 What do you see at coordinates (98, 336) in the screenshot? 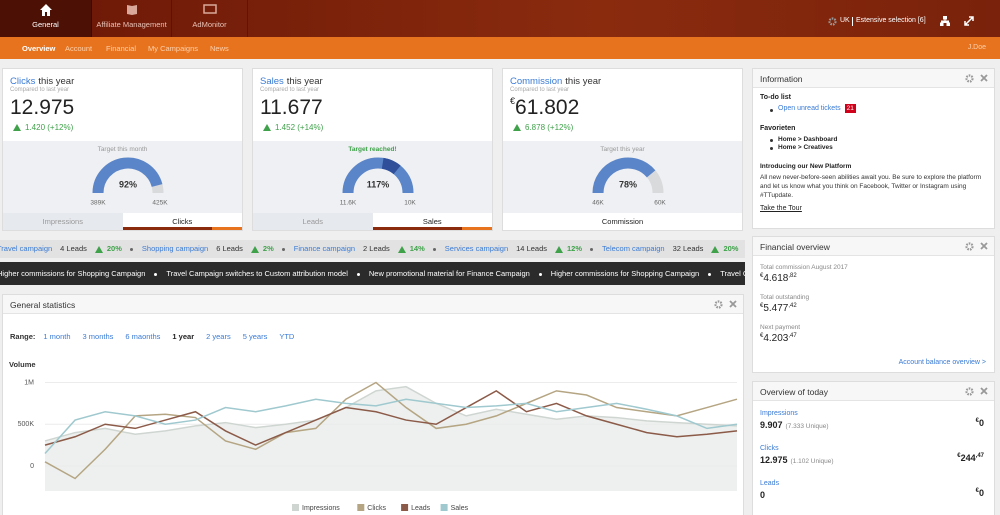
I see `range-option: 3 months` at bounding box center [98, 336].